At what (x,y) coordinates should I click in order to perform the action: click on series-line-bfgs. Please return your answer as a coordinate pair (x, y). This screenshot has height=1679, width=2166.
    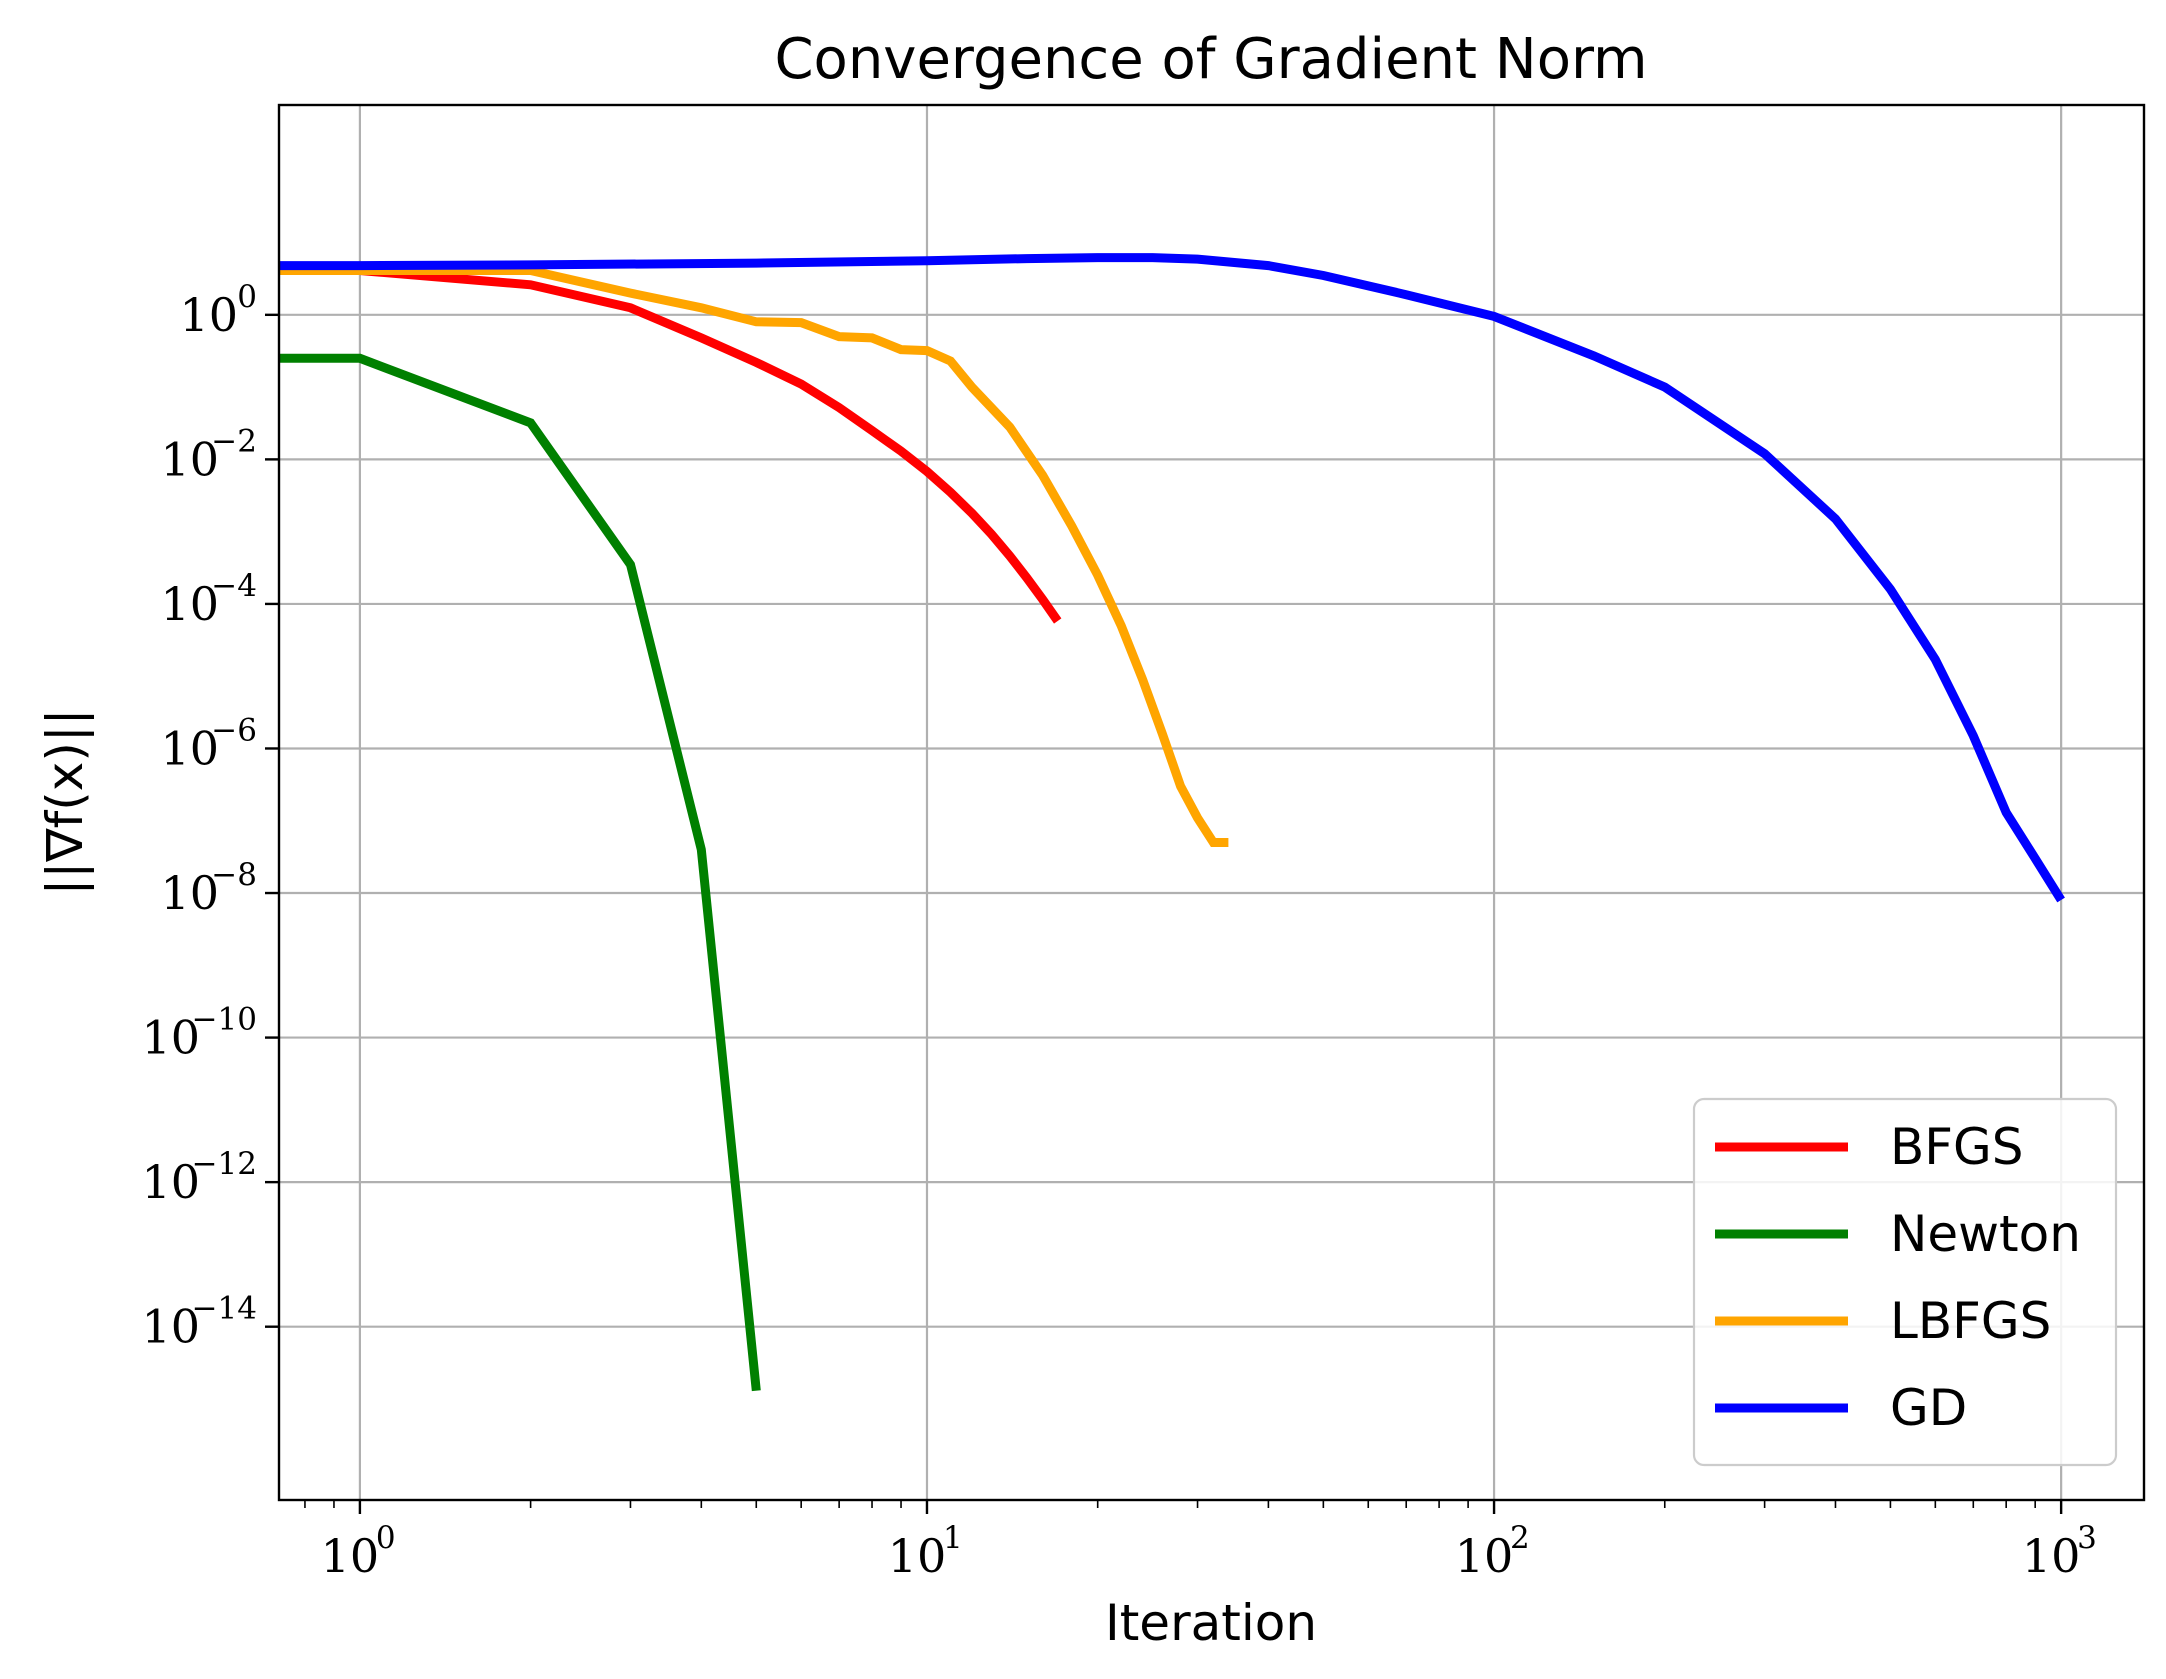
    Looking at the image, I should click on (670, 445).